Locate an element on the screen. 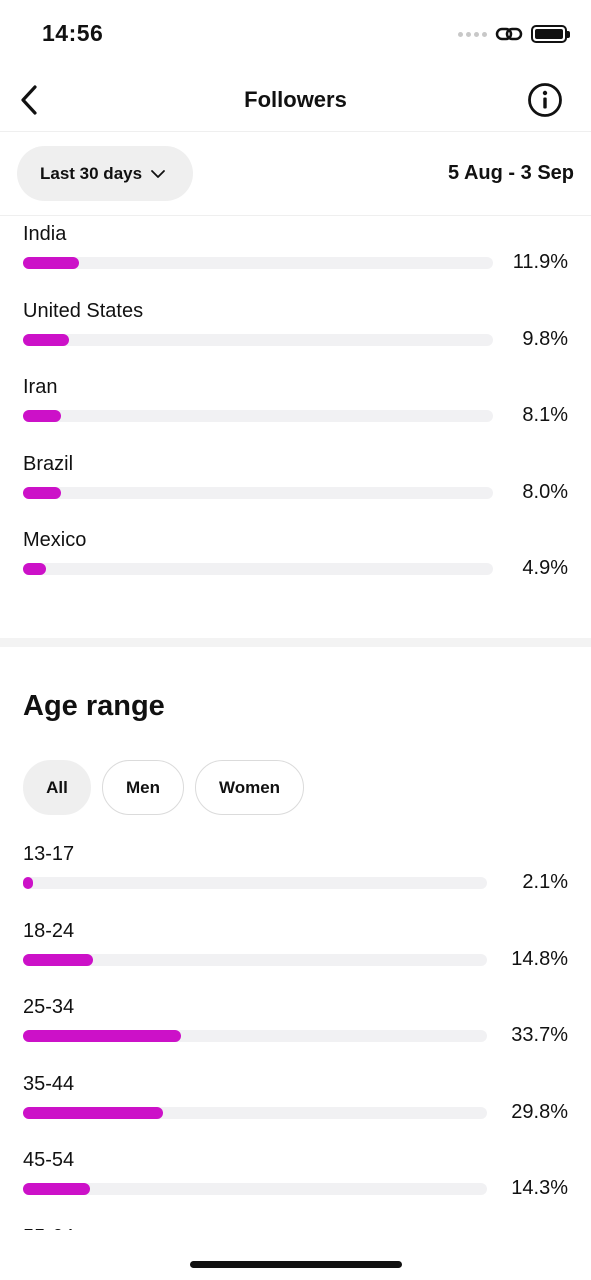  age-range-title: Age range is located at coordinates (94, 706).